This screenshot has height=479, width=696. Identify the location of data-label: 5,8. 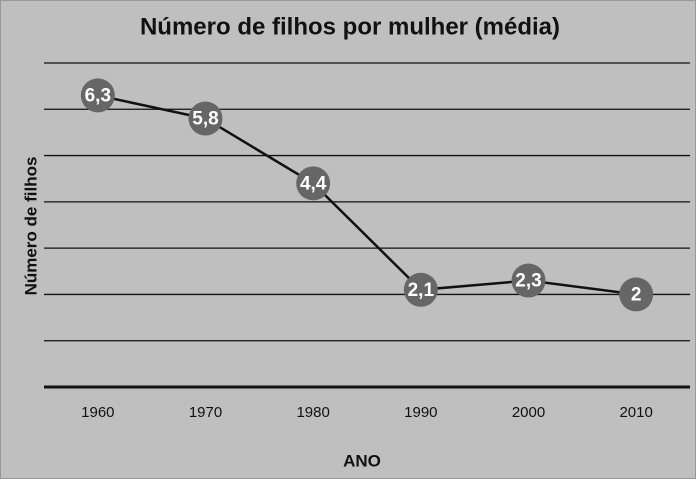
(205, 119).